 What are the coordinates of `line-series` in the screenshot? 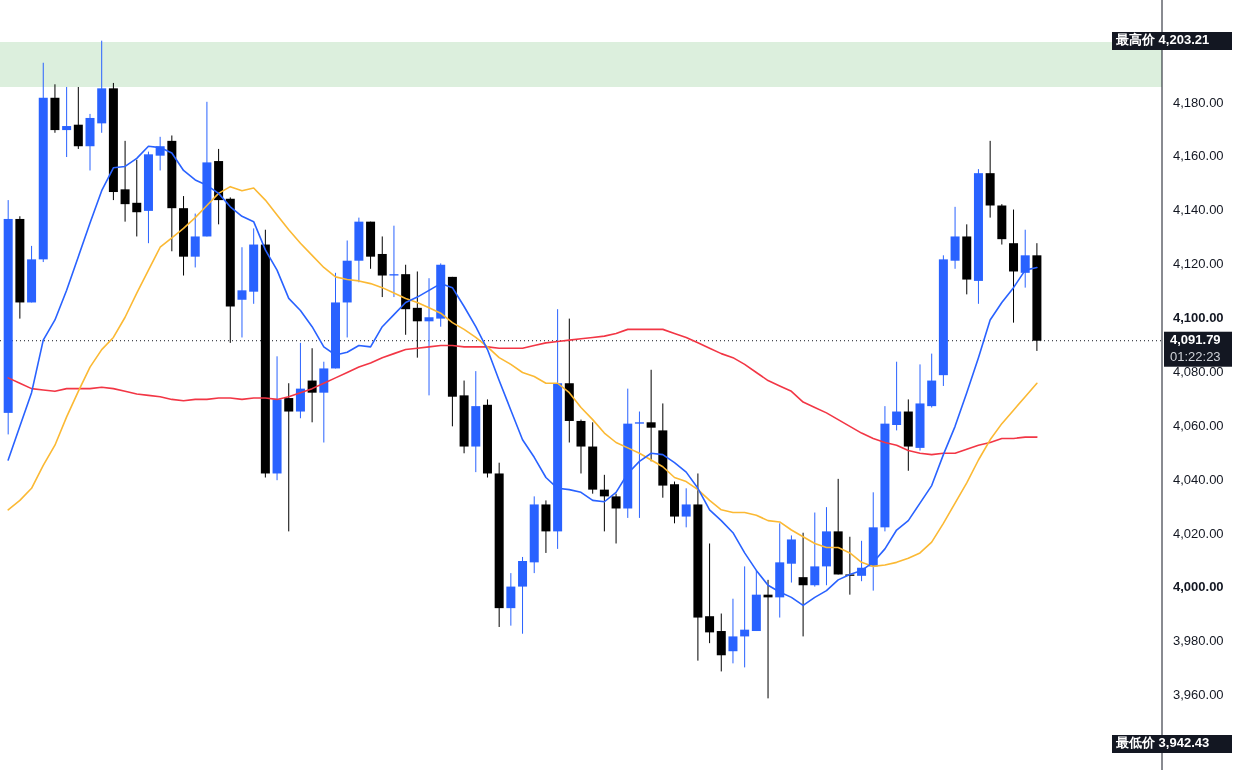 It's located at (522, 392).